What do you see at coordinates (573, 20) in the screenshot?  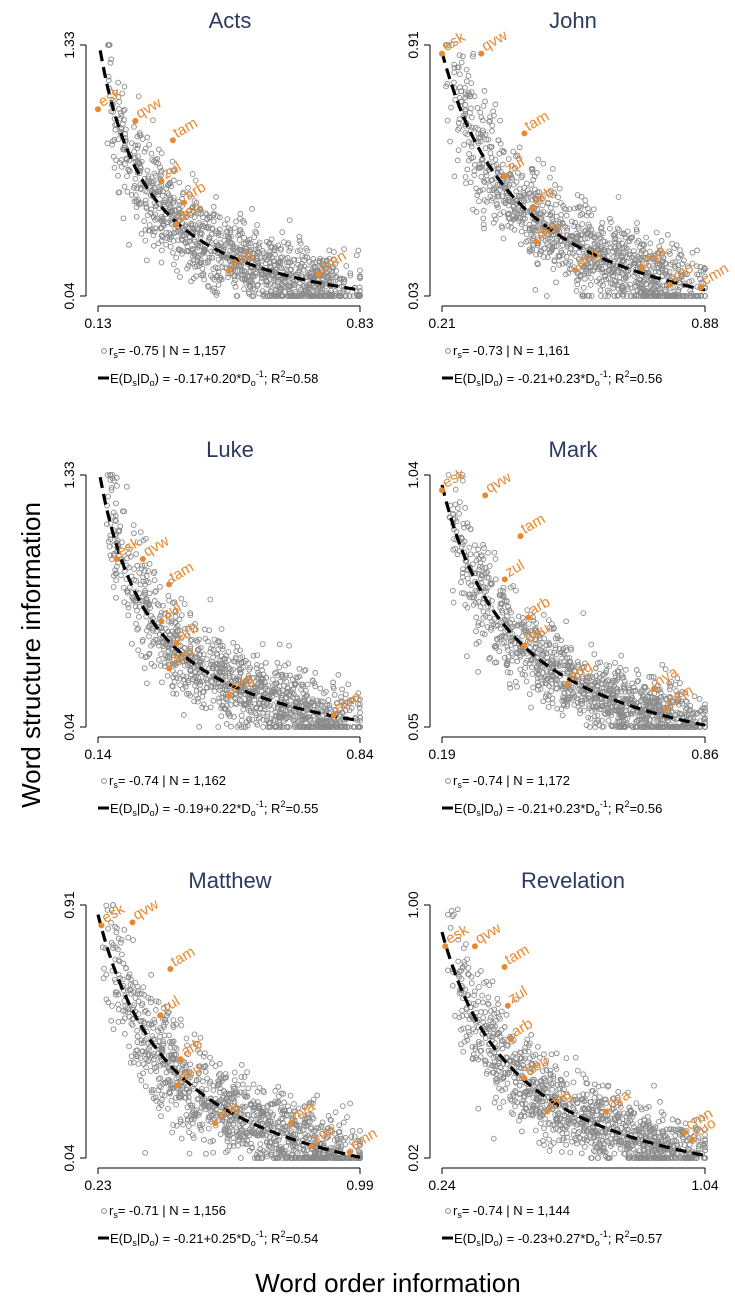 I see `panel-title: John` at bounding box center [573, 20].